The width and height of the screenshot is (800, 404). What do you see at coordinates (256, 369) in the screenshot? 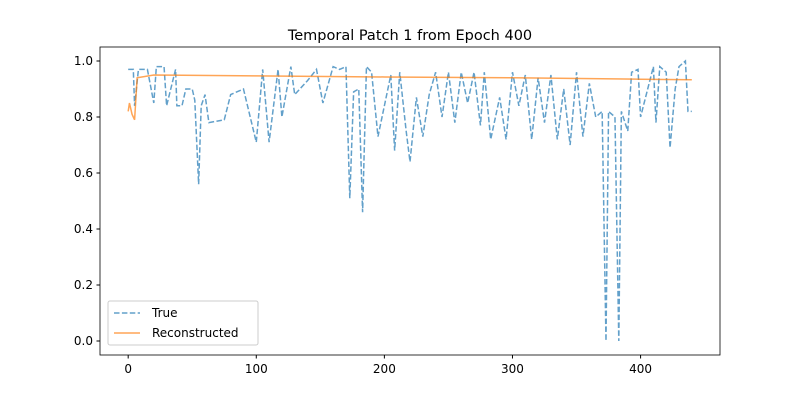
I see `x-tick-label: 100` at bounding box center [256, 369].